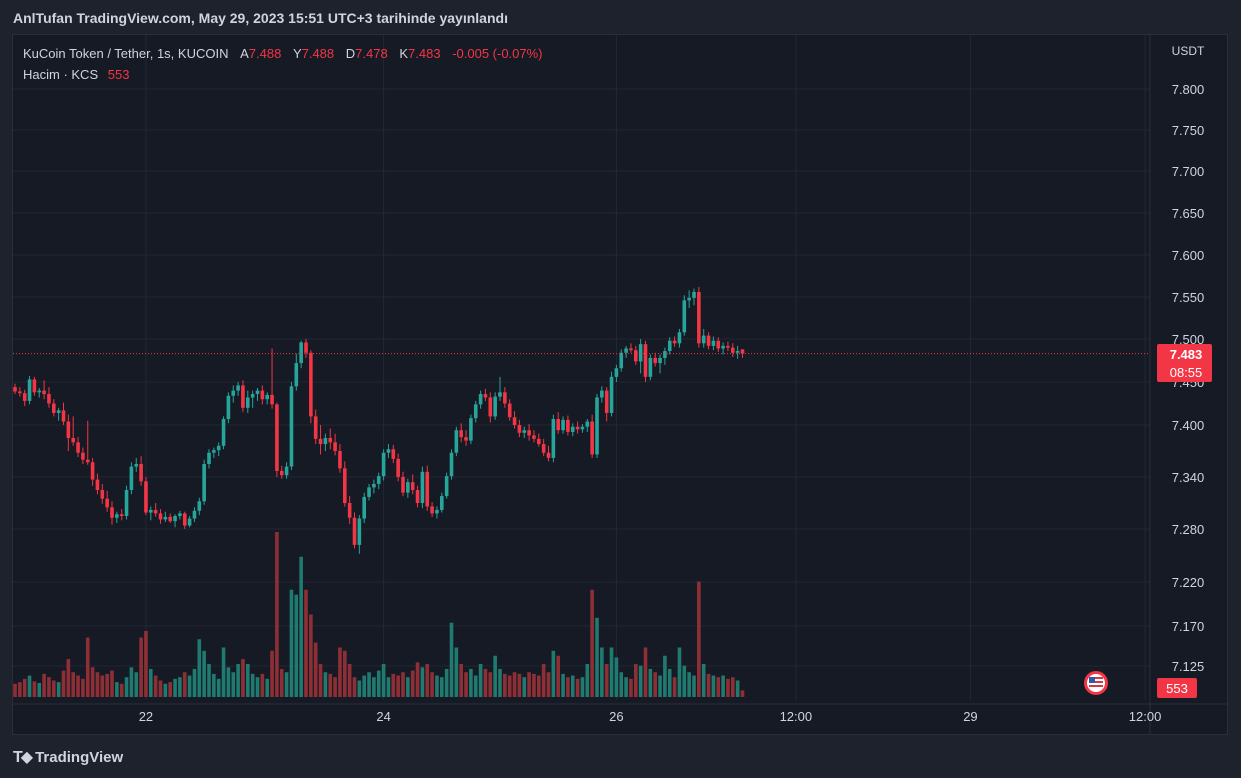 The width and height of the screenshot is (1241, 778). What do you see at coordinates (1188, 171) in the screenshot?
I see `price-tick-label: 7.700` at bounding box center [1188, 171].